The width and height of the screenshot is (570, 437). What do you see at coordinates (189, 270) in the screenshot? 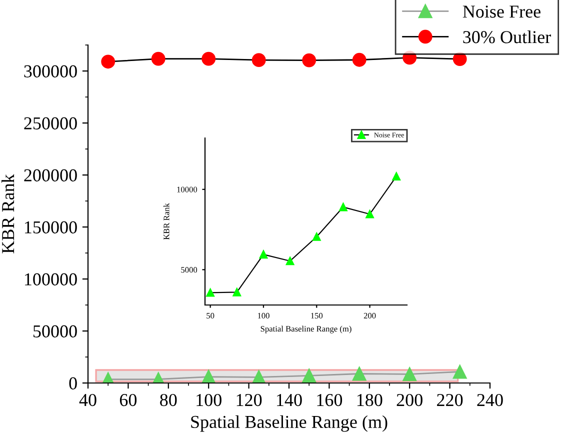
I see `y-tick-label: 5000` at bounding box center [189, 270].